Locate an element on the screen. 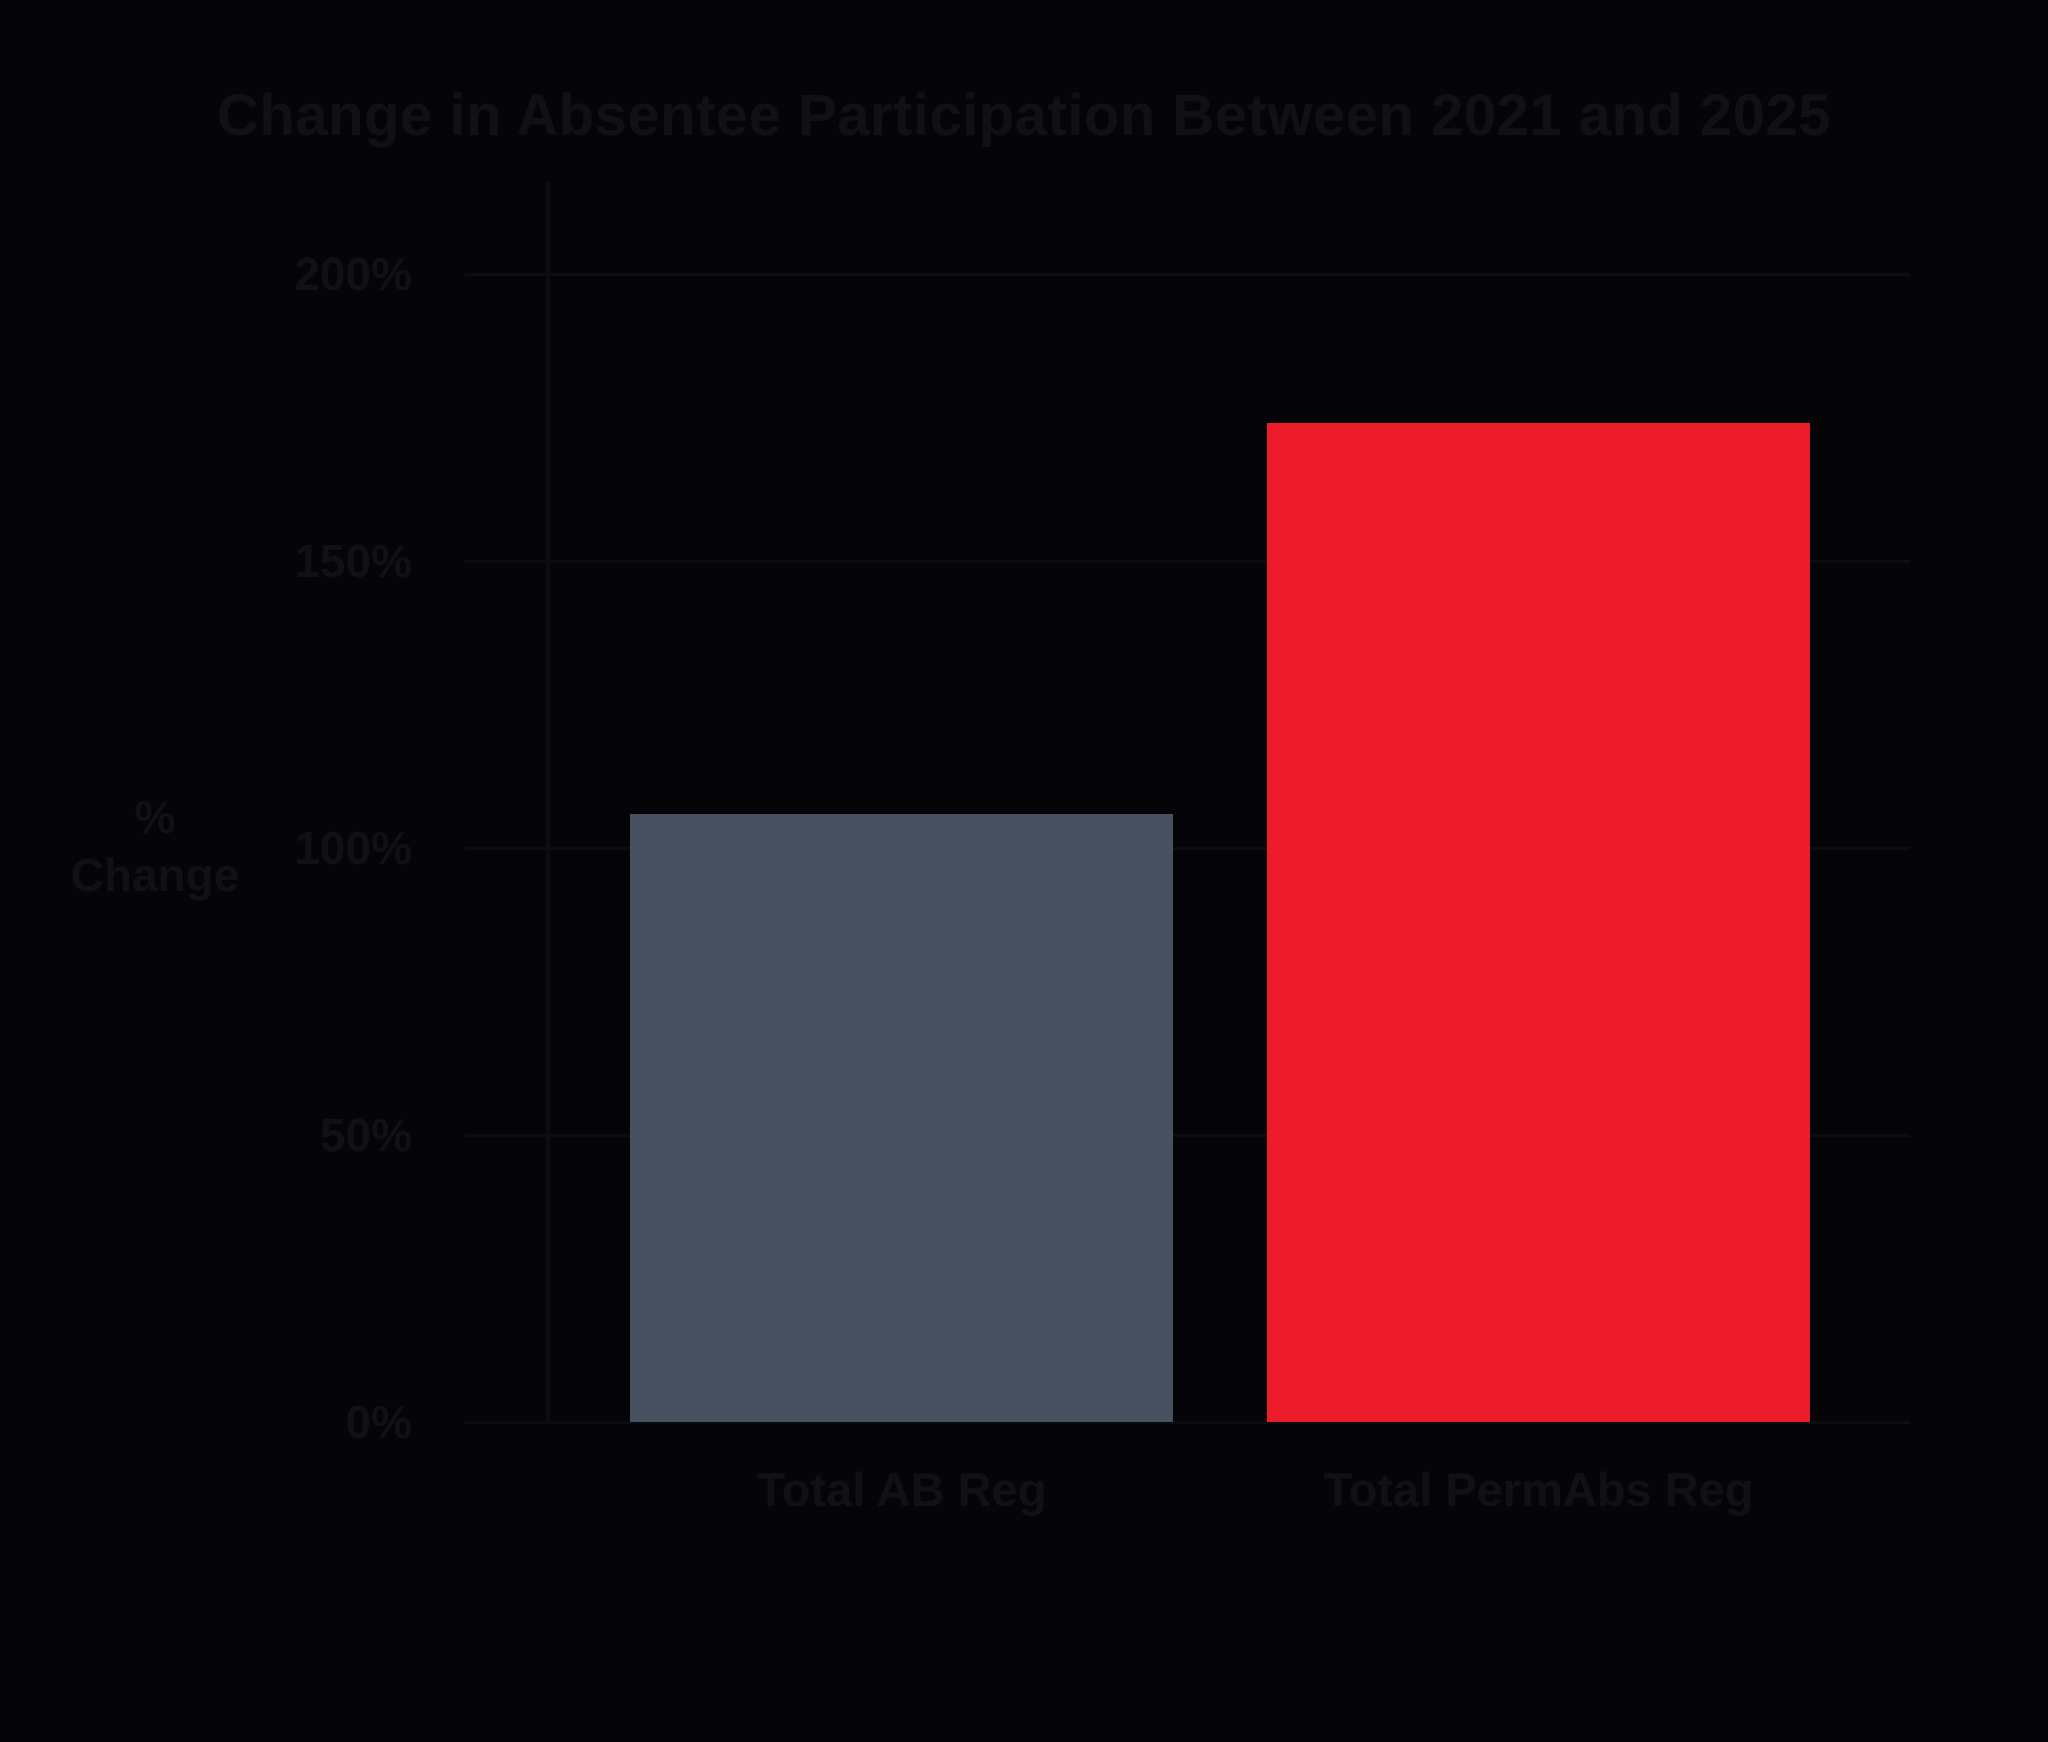 The height and width of the screenshot is (1742, 2048). y-tick-label-0-: 0% is located at coordinates (378, 1422).